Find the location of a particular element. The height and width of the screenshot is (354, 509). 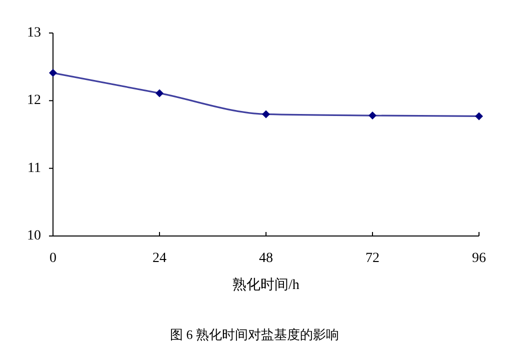

y-tick-label: 10 is located at coordinates (34, 236).